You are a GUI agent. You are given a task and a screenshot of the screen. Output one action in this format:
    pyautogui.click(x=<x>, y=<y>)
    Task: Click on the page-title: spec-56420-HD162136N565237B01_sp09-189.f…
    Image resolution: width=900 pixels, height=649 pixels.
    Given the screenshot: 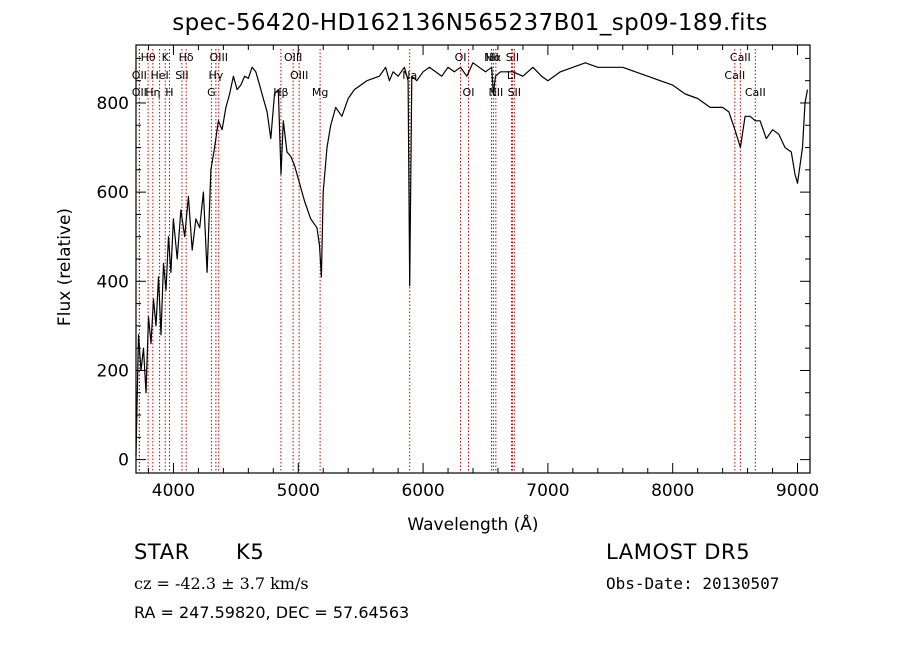 What is the action you would take?
    pyautogui.click(x=470, y=23)
    